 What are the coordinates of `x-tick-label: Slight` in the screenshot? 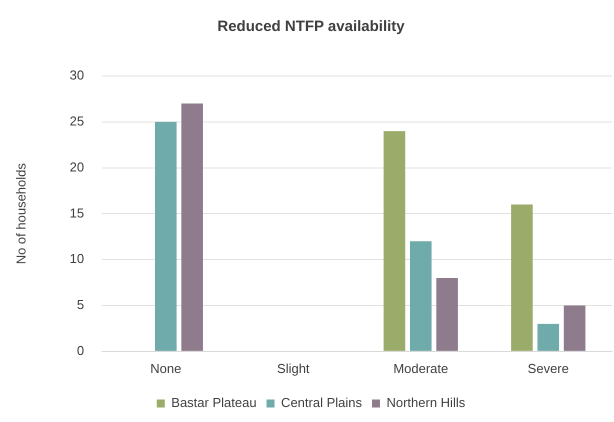 It's located at (293, 368).